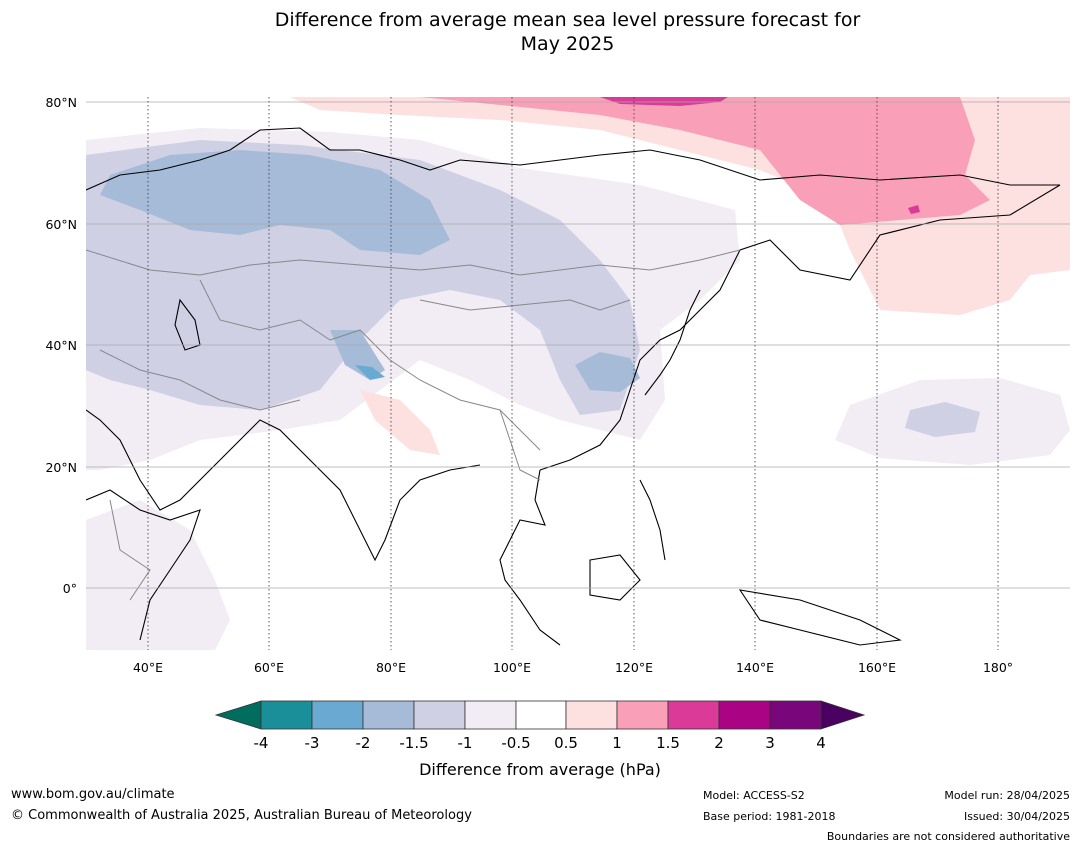 Image resolution: width=1081 pixels, height=850 pixels. I want to click on colorbar-title: Difference from average (hPa), so click(540, 769).